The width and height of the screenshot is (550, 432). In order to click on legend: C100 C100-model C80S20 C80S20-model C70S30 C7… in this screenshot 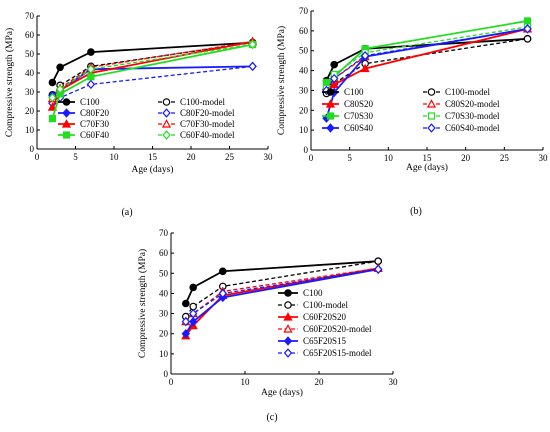, I will do `click(411, 110)`.